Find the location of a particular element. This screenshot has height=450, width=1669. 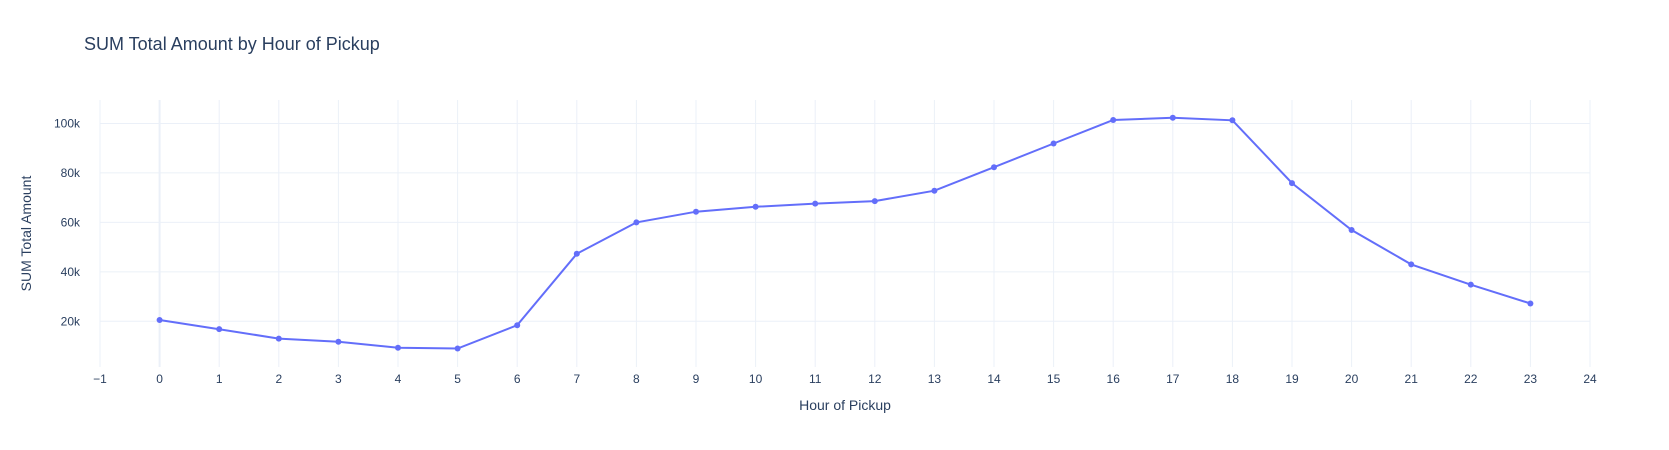

x-tick-label: 11 is located at coordinates (815, 379).